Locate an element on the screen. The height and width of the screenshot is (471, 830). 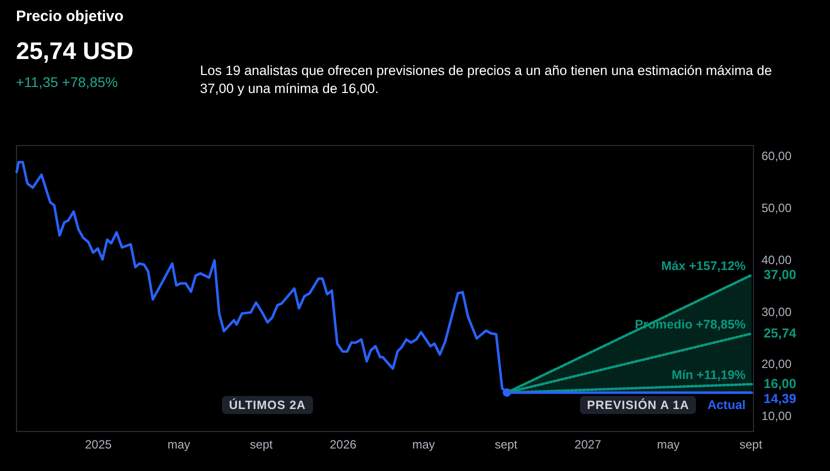
chart-subtitle: 25,74 USD is located at coordinates (75, 52).